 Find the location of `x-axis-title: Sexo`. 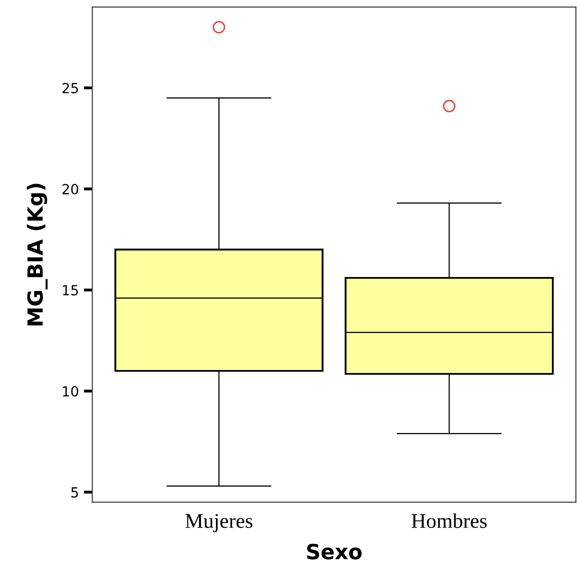

x-axis-title: Sexo is located at coordinates (334, 552).